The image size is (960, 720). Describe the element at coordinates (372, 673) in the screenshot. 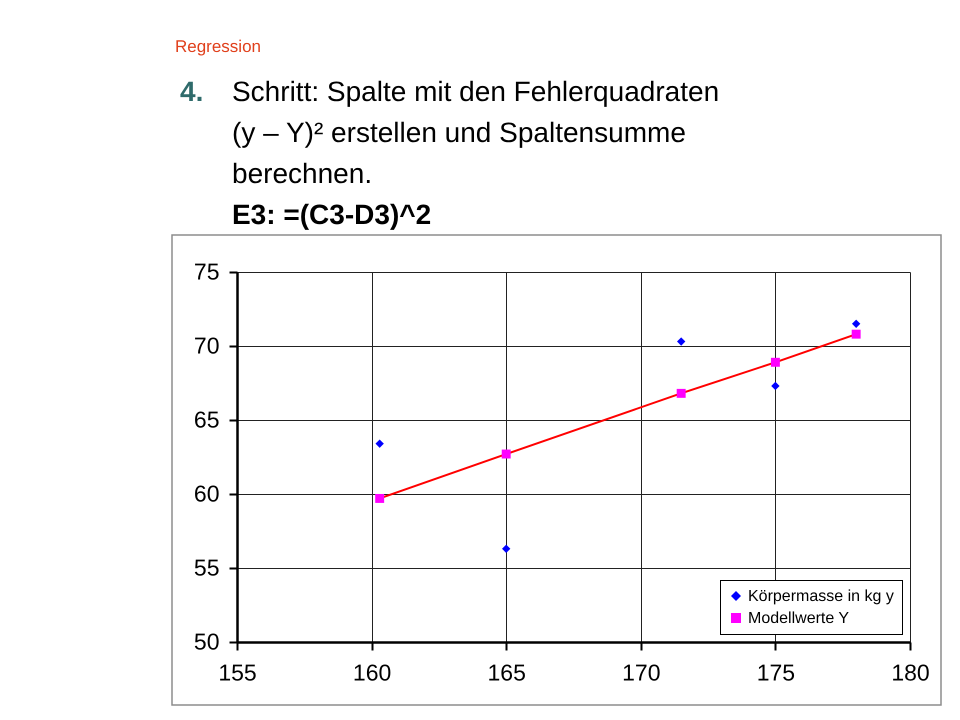

I see `x-tick-label: 160` at that location.